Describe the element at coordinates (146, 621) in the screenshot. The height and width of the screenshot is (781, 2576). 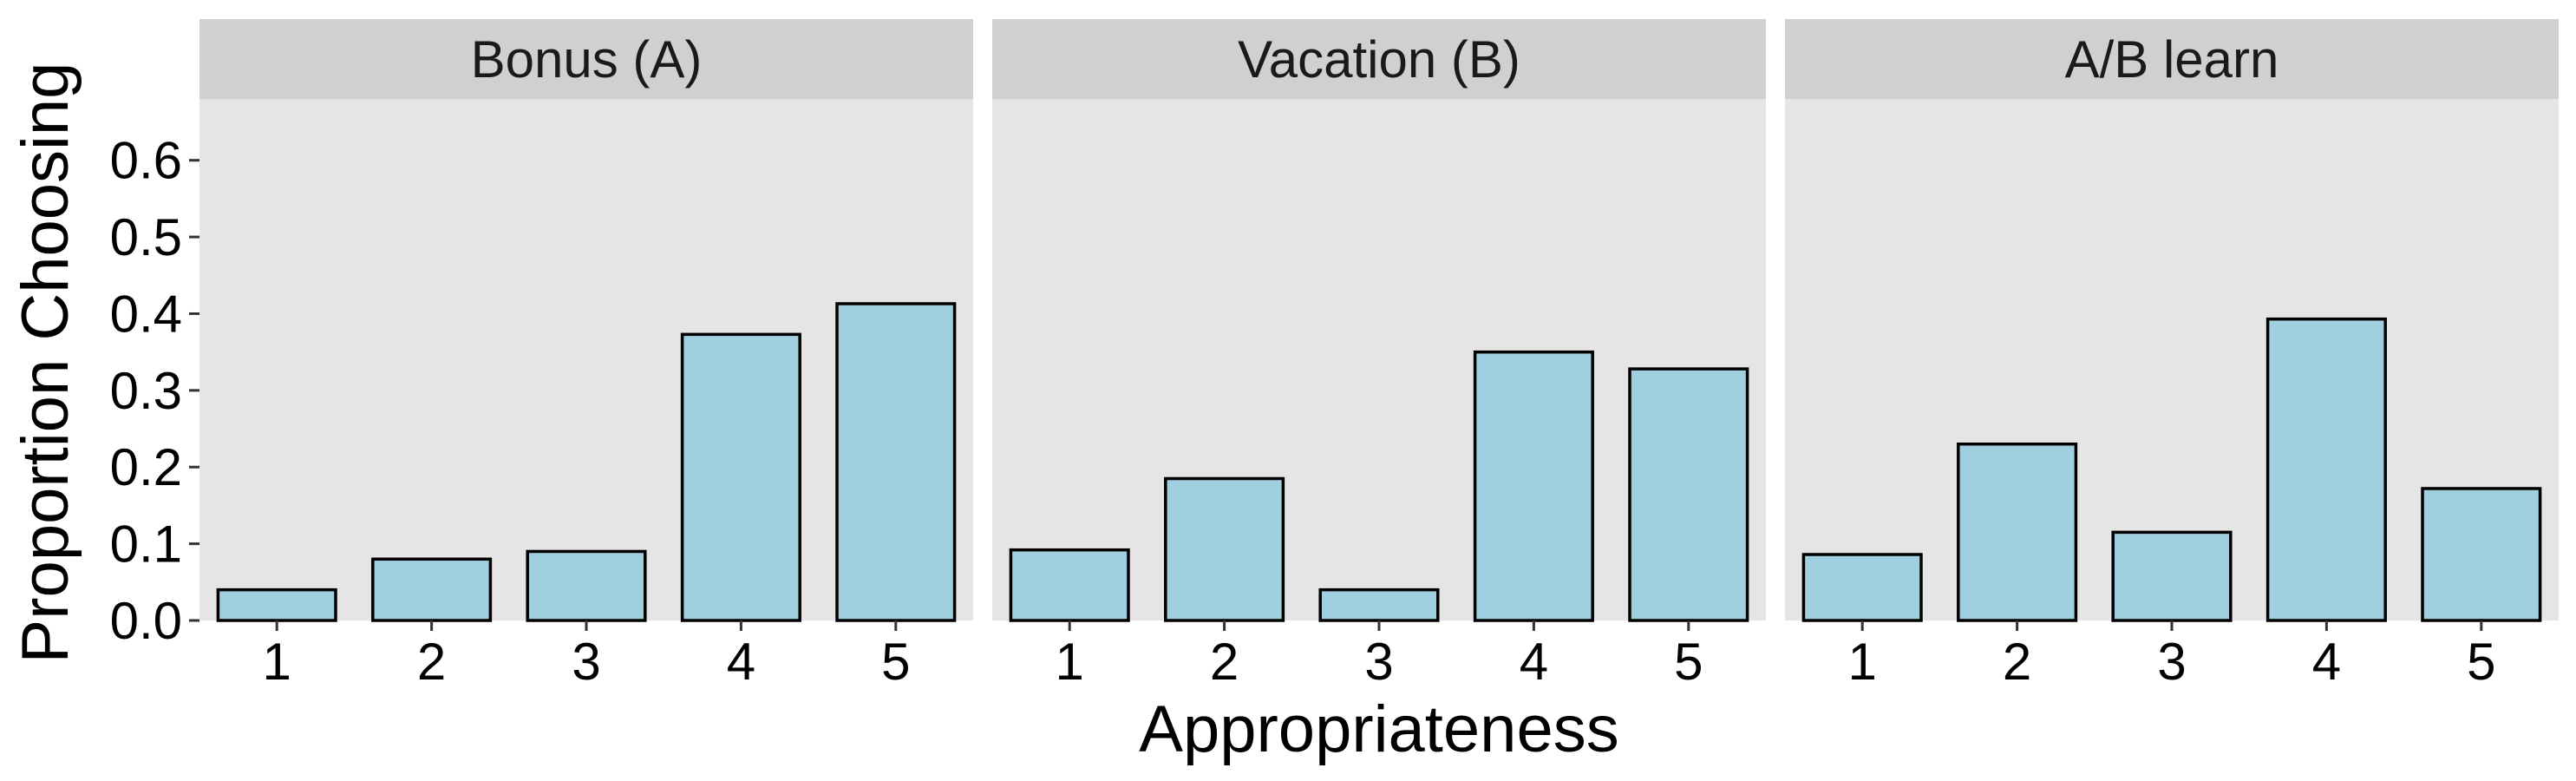
I see `y-tick-label: 0.0` at that location.